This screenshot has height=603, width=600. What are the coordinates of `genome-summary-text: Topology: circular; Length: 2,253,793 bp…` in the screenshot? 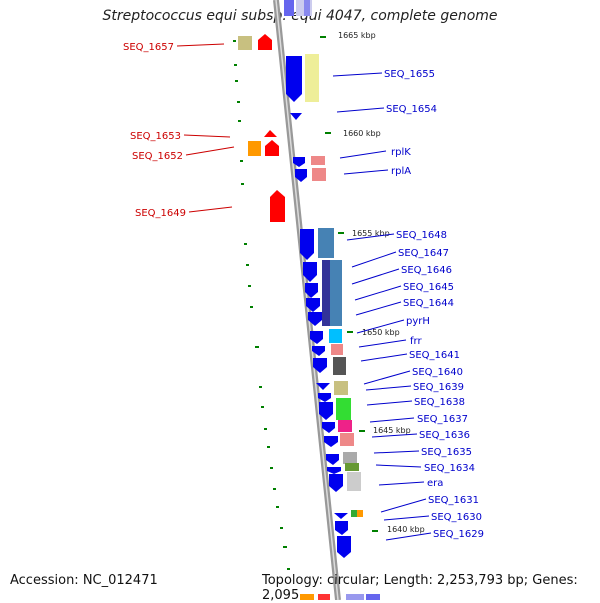 It's located at (420, 588).